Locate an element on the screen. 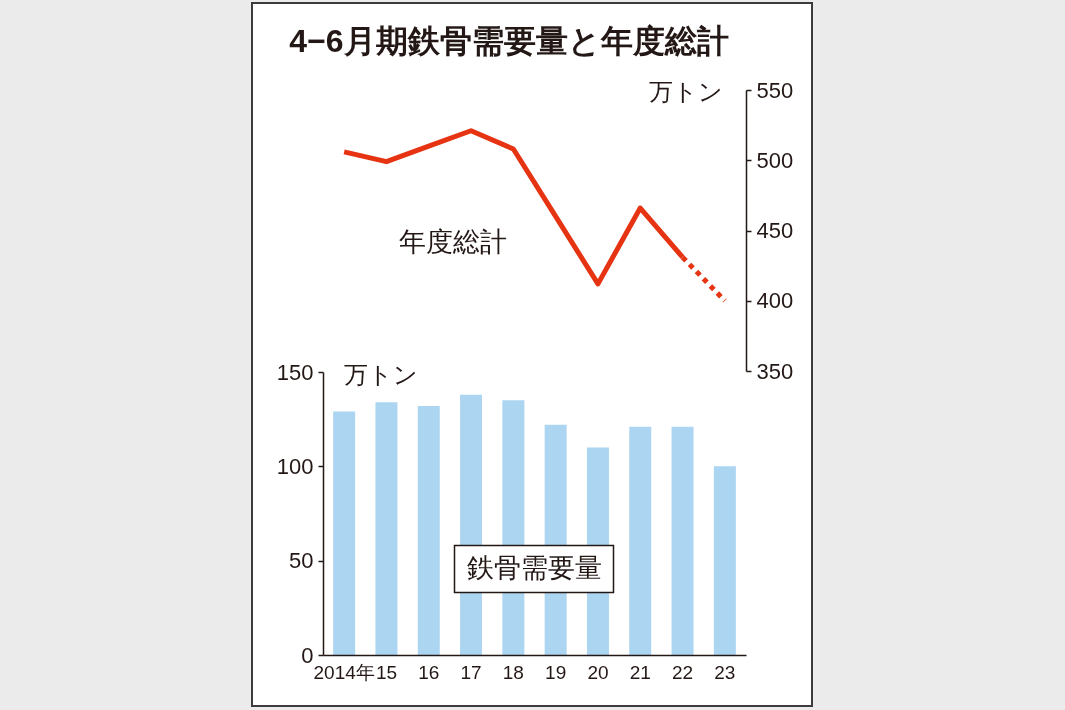  x-tick-label: 19 is located at coordinates (556, 672).